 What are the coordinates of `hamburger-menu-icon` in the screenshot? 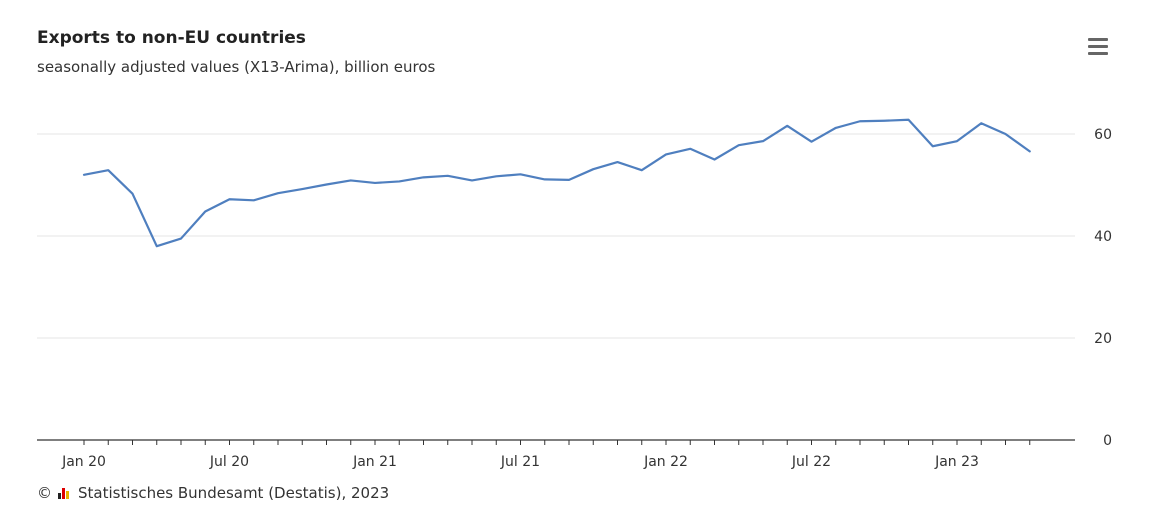 It's located at (1098, 47).